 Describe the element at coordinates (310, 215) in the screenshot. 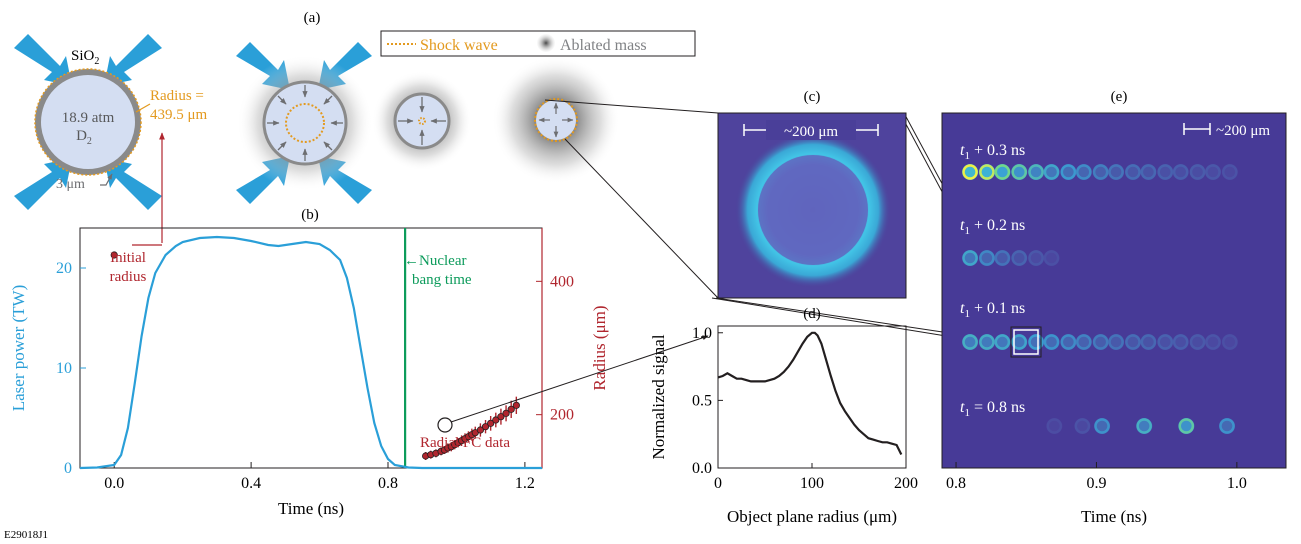

I see `panel-label-b: (b)` at that location.